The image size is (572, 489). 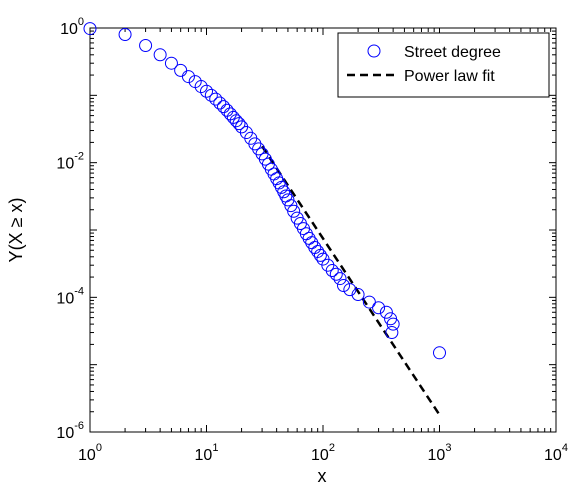 What do you see at coordinates (322, 476) in the screenshot?
I see `x-axis-label: x` at bounding box center [322, 476].